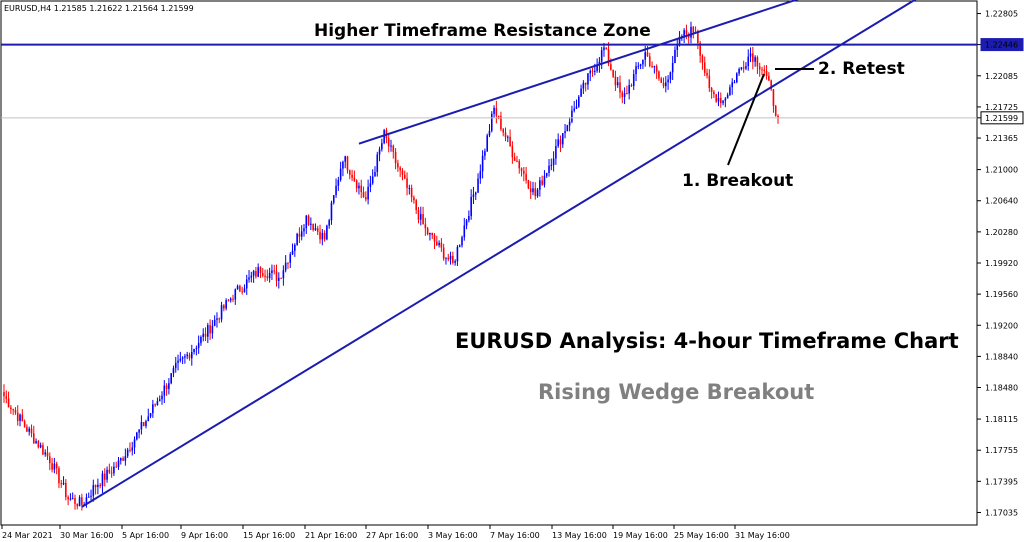  What do you see at coordinates (737, 181) in the screenshot?
I see `breakout-label: 1. Breakout` at bounding box center [737, 181].